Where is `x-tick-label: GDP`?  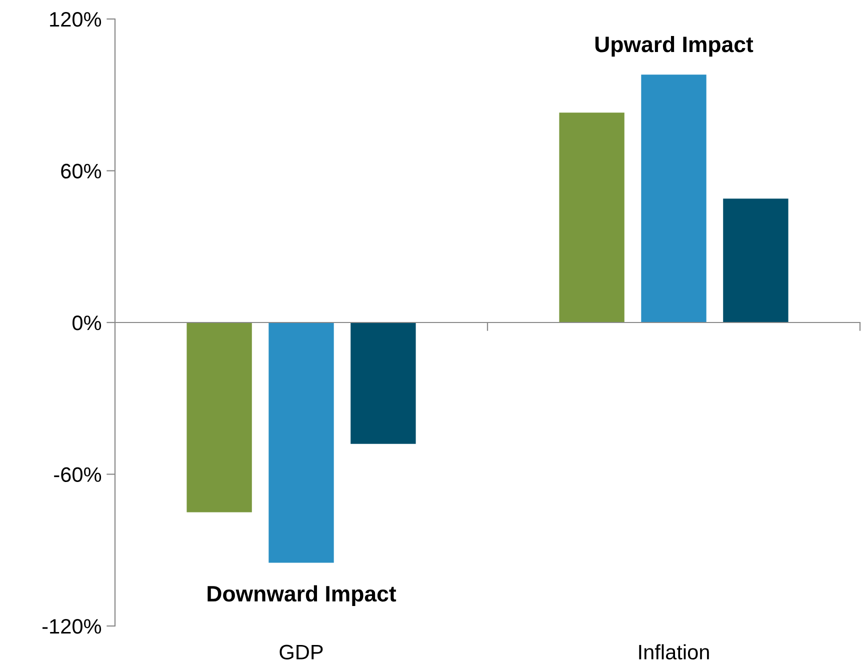 x-tick-label: GDP is located at coordinates (301, 652).